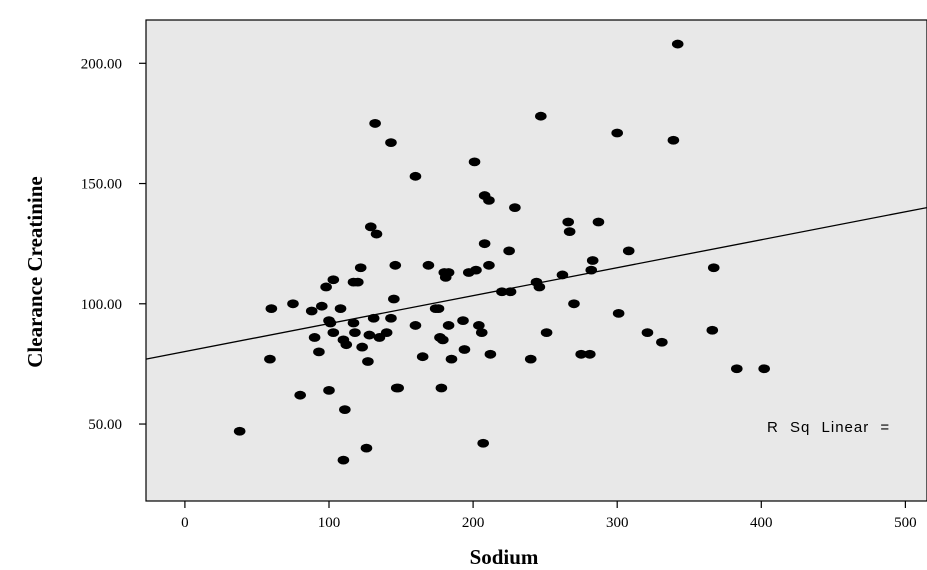 This screenshot has height=570, width=927. What do you see at coordinates (101, 185) in the screenshot?
I see `y-tick-label: 150.00` at bounding box center [101, 185].